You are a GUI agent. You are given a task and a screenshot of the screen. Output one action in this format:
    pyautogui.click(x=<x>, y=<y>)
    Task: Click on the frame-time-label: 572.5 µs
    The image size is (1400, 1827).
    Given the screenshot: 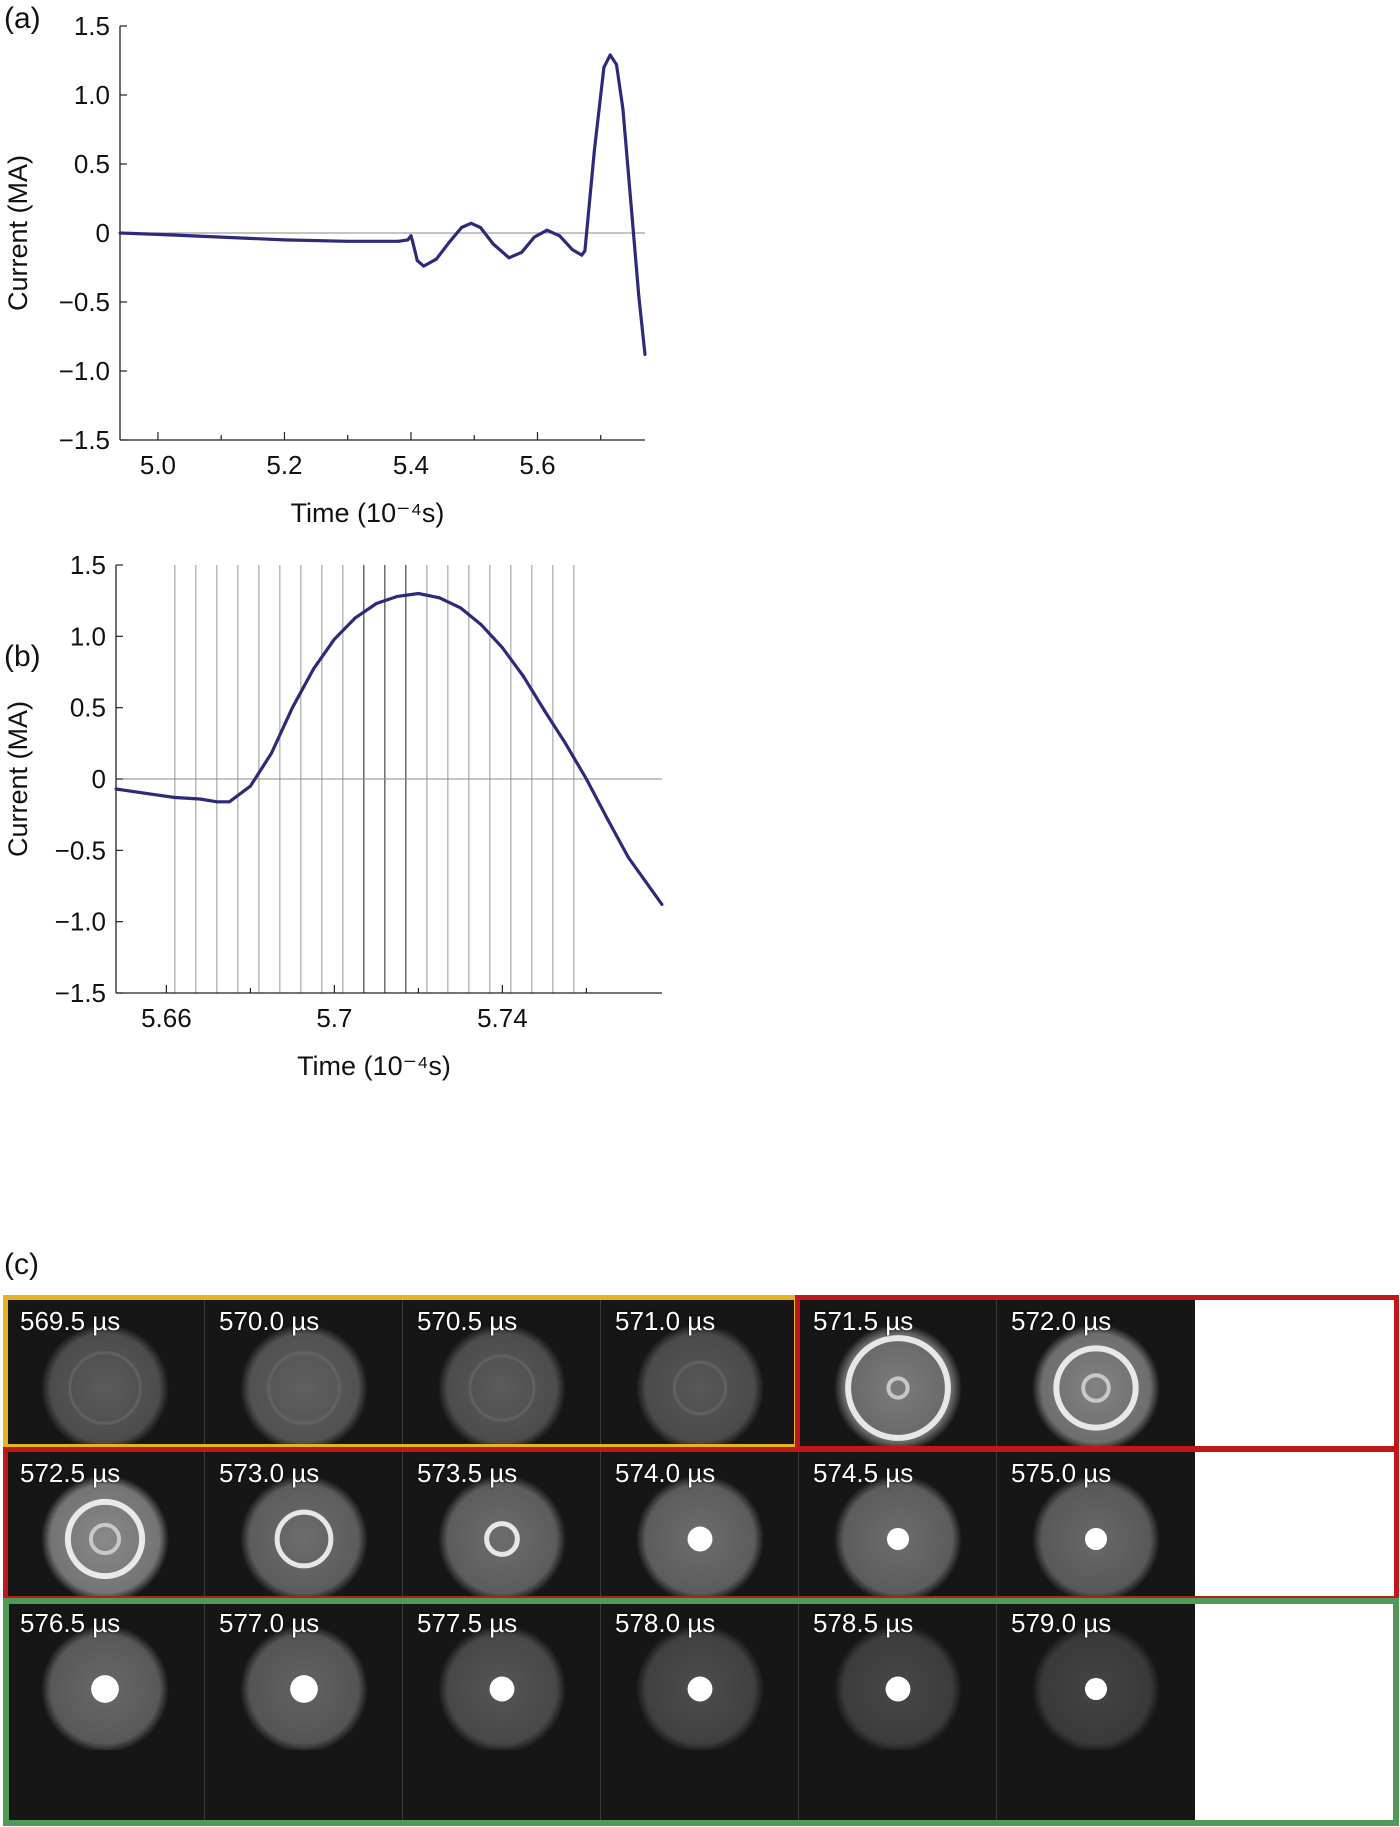 What is the action you would take?
    pyautogui.click(x=70, y=1473)
    